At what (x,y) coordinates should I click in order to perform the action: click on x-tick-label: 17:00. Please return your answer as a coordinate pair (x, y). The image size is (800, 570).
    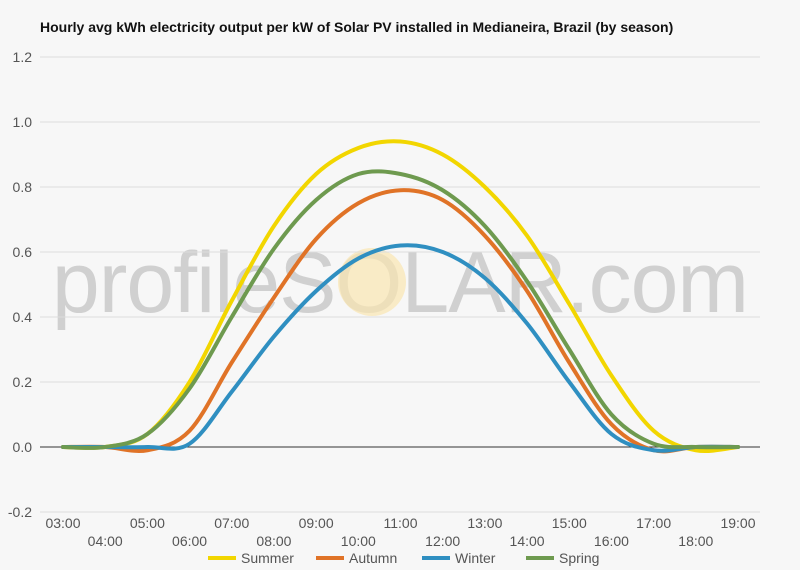
    Looking at the image, I should click on (653, 523).